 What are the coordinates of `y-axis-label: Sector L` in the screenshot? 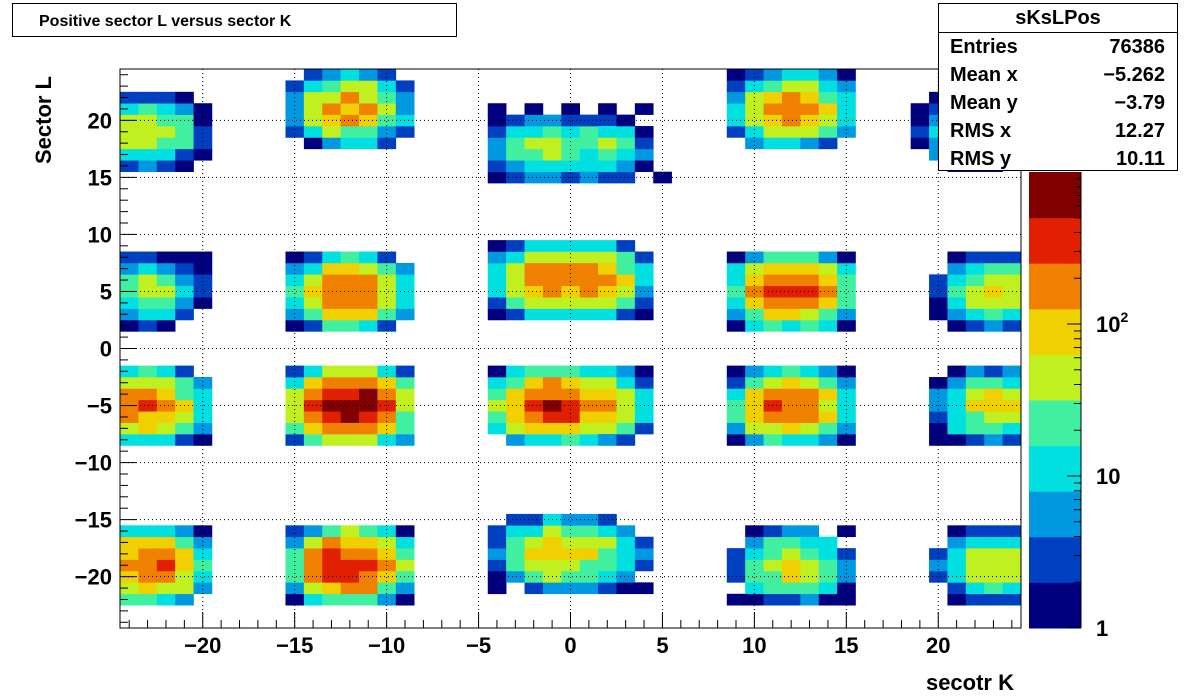 It's located at (43, 120).